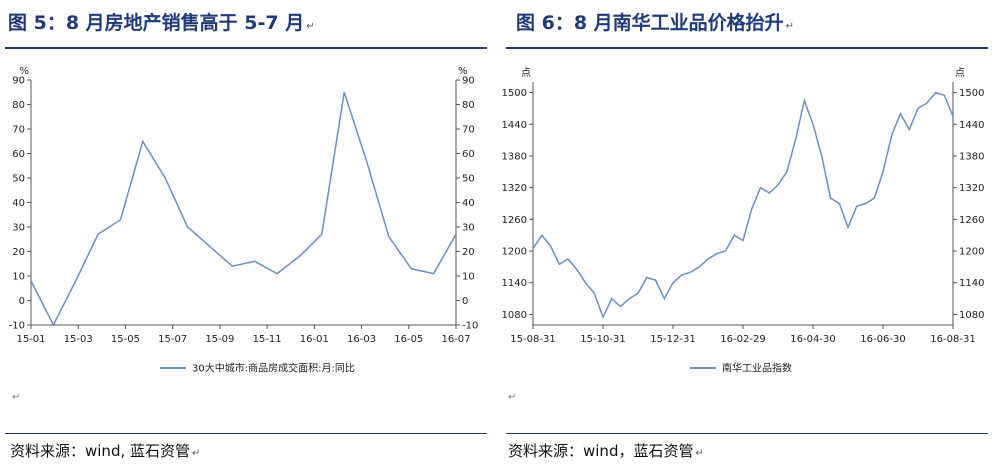  What do you see at coordinates (526, 73) in the screenshot?
I see `y-unit-left: 点` at bounding box center [526, 73].